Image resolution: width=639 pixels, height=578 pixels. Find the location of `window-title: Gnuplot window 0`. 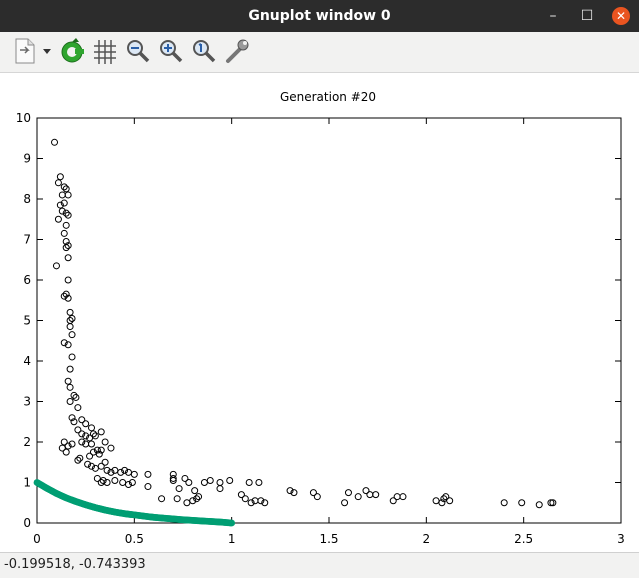

window-title: Gnuplot window 0 is located at coordinates (319, 16).